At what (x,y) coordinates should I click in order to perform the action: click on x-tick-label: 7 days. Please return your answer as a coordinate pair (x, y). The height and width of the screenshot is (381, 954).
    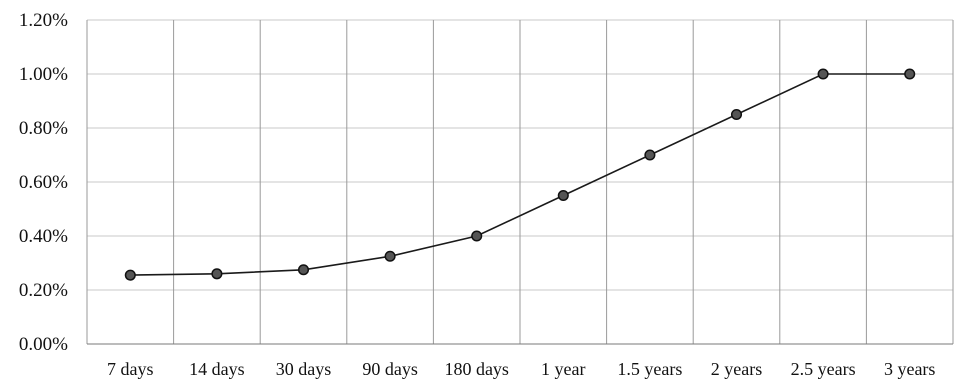
    Looking at the image, I should click on (130, 369).